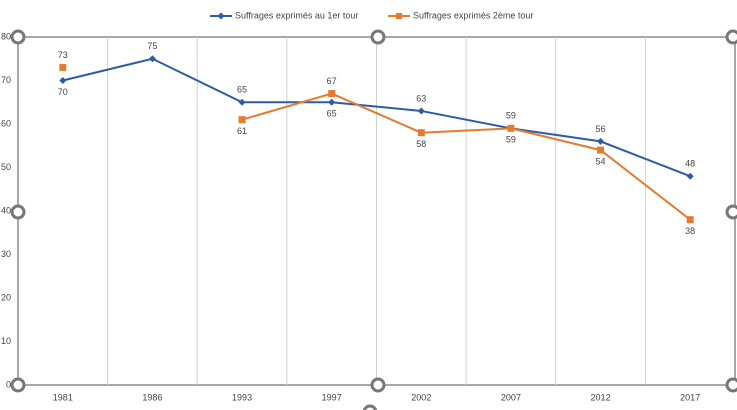 The width and height of the screenshot is (737, 410). I want to click on y-tick-label: 50, so click(6, 167).